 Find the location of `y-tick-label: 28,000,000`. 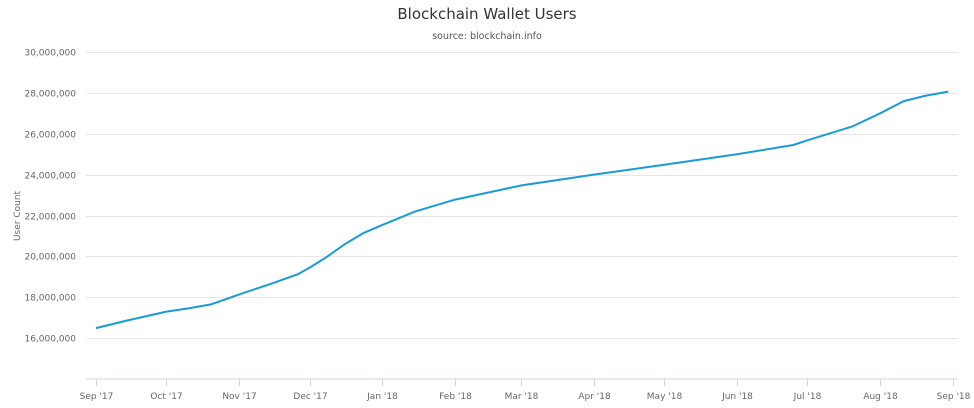

y-tick-label: 28,000,000 is located at coordinates (50, 95).